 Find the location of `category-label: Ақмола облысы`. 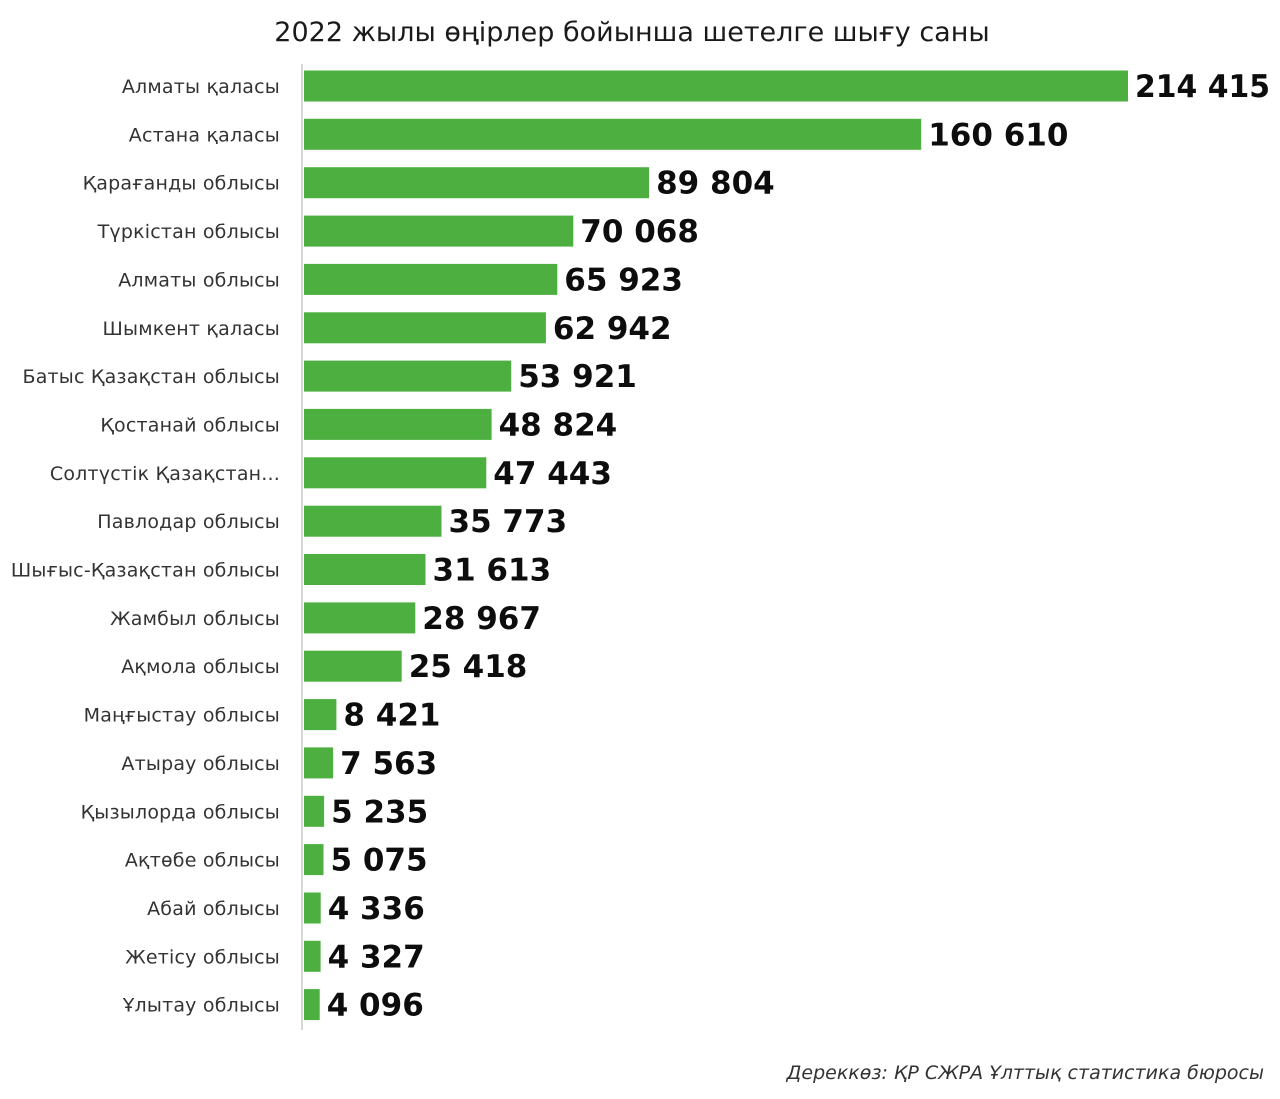

category-label: Ақмола облысы is located at coordinates (200, 667).